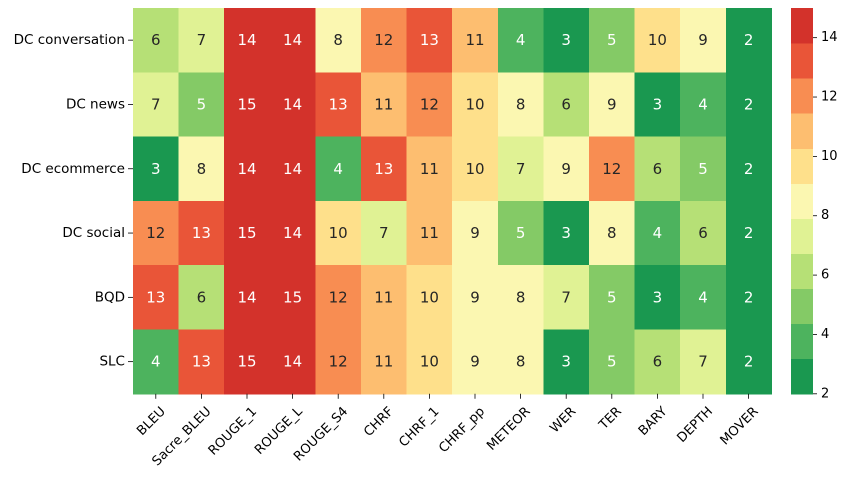 This screenshot has width=849, height=486. What do you see at coordinates (566, 362) in the screenshot?
I see `cell-value-label: 3` at bounding box center [566, 362].